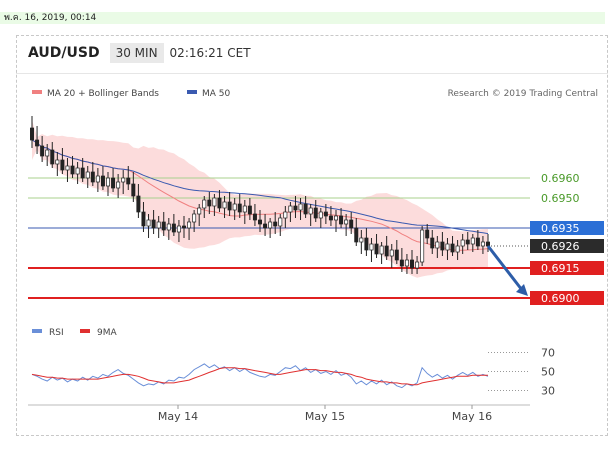 Image resolution: width=613 pixels, height=449 pixels. Describe the element at coordinates (192, 92) in the screenshot. I see `ma50-legend-swatch` at that location.